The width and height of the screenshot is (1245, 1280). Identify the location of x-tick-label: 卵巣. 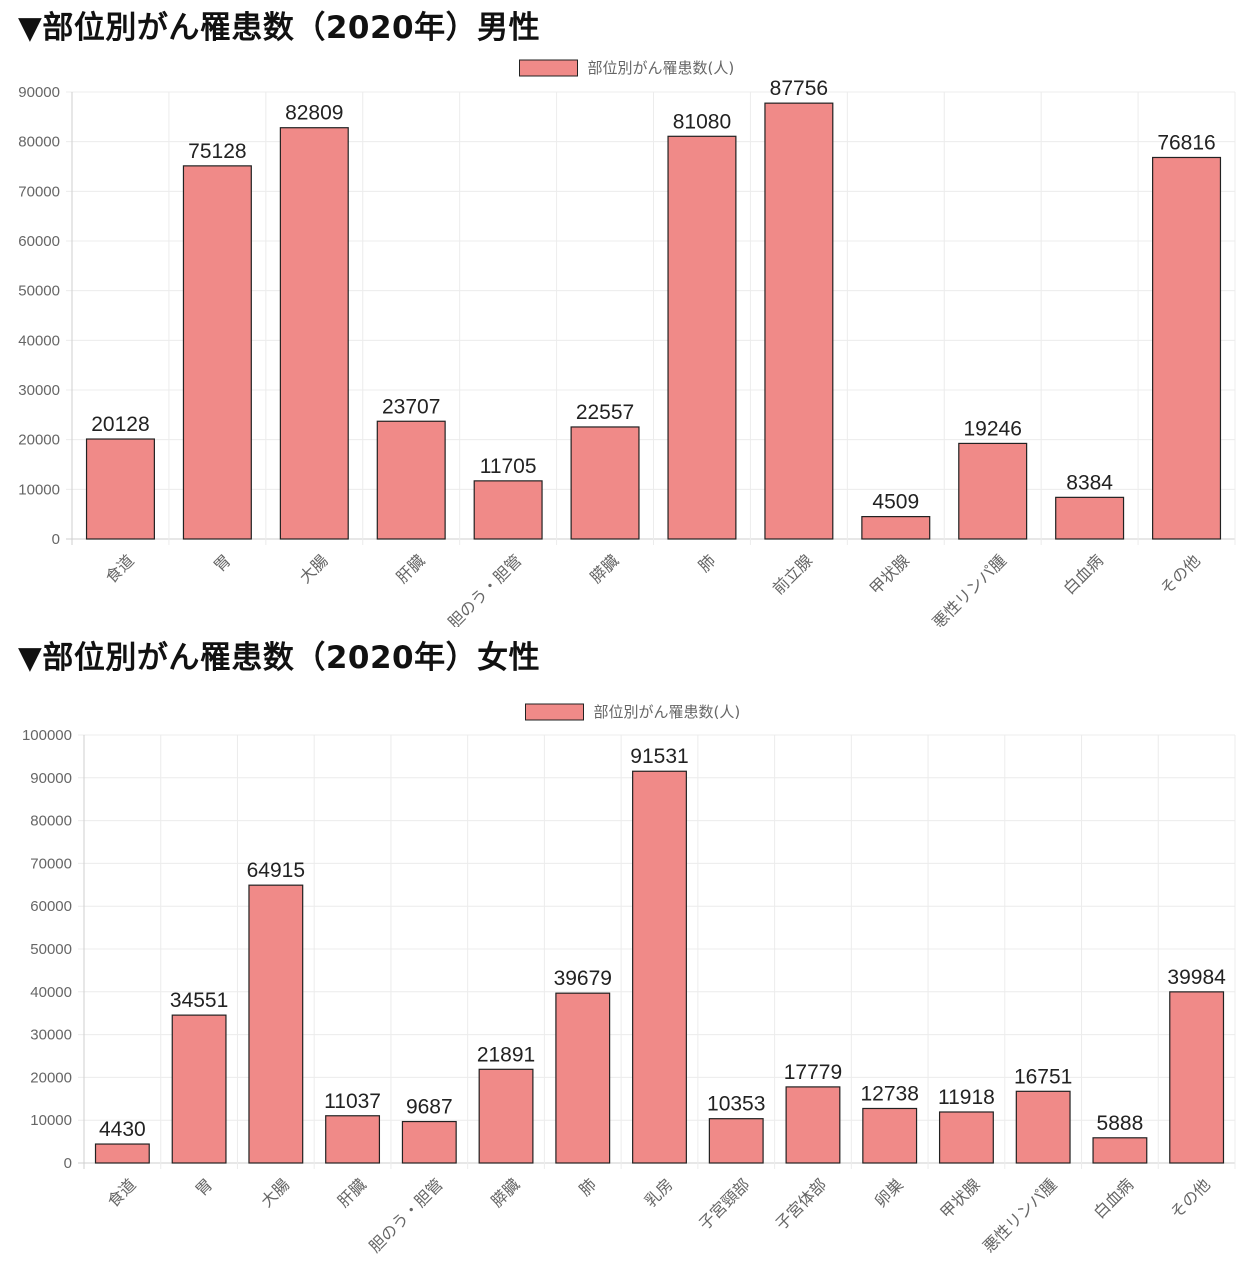
(889, 1193).